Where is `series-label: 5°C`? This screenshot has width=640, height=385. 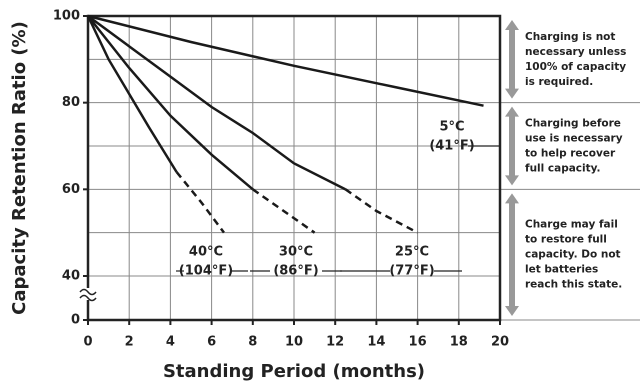
series-label: 5°C is located at coordinates (451, 127).